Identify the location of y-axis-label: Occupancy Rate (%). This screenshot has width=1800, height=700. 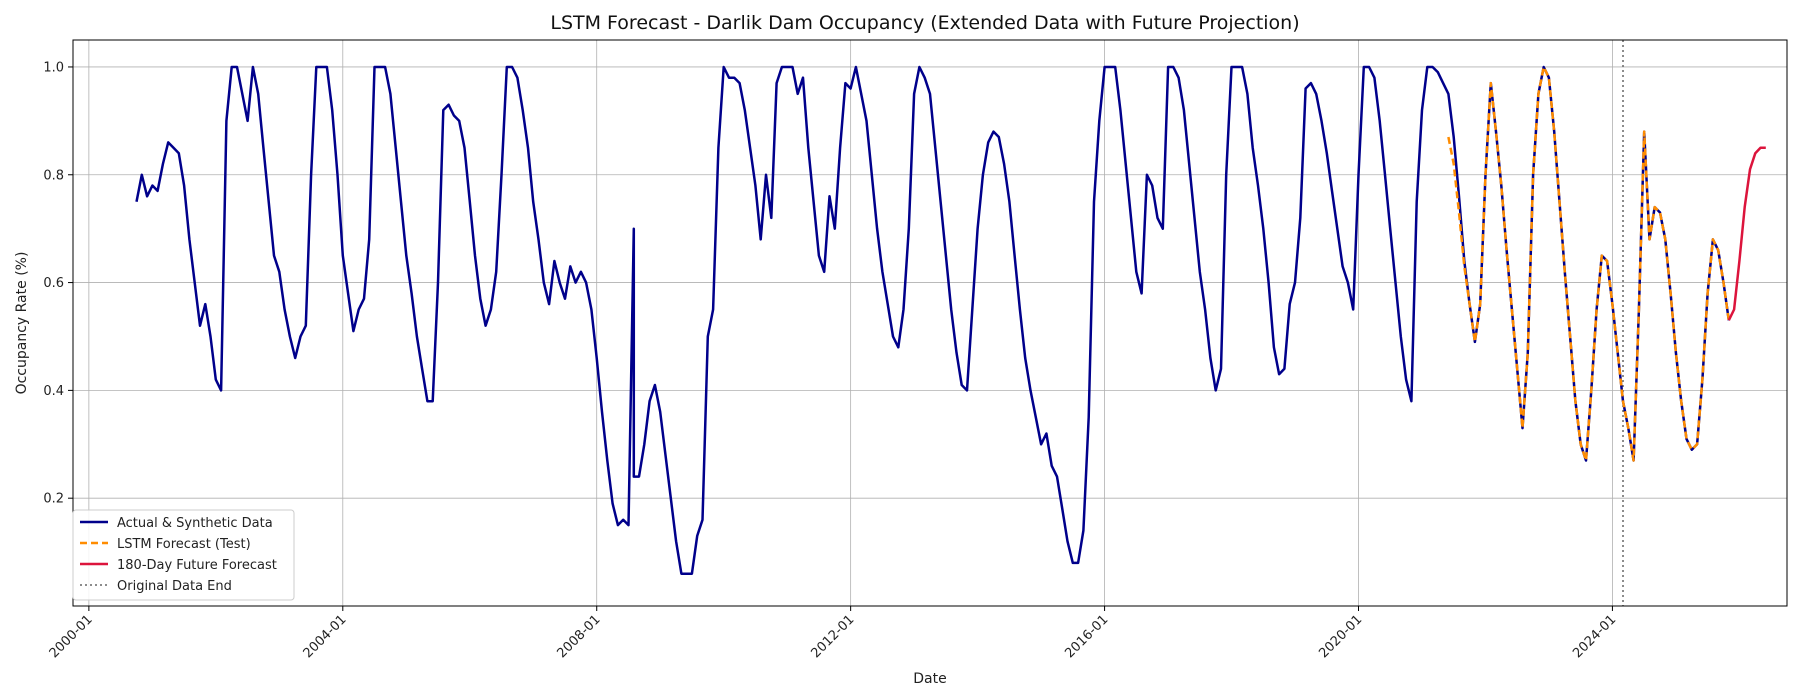
(22, 323).